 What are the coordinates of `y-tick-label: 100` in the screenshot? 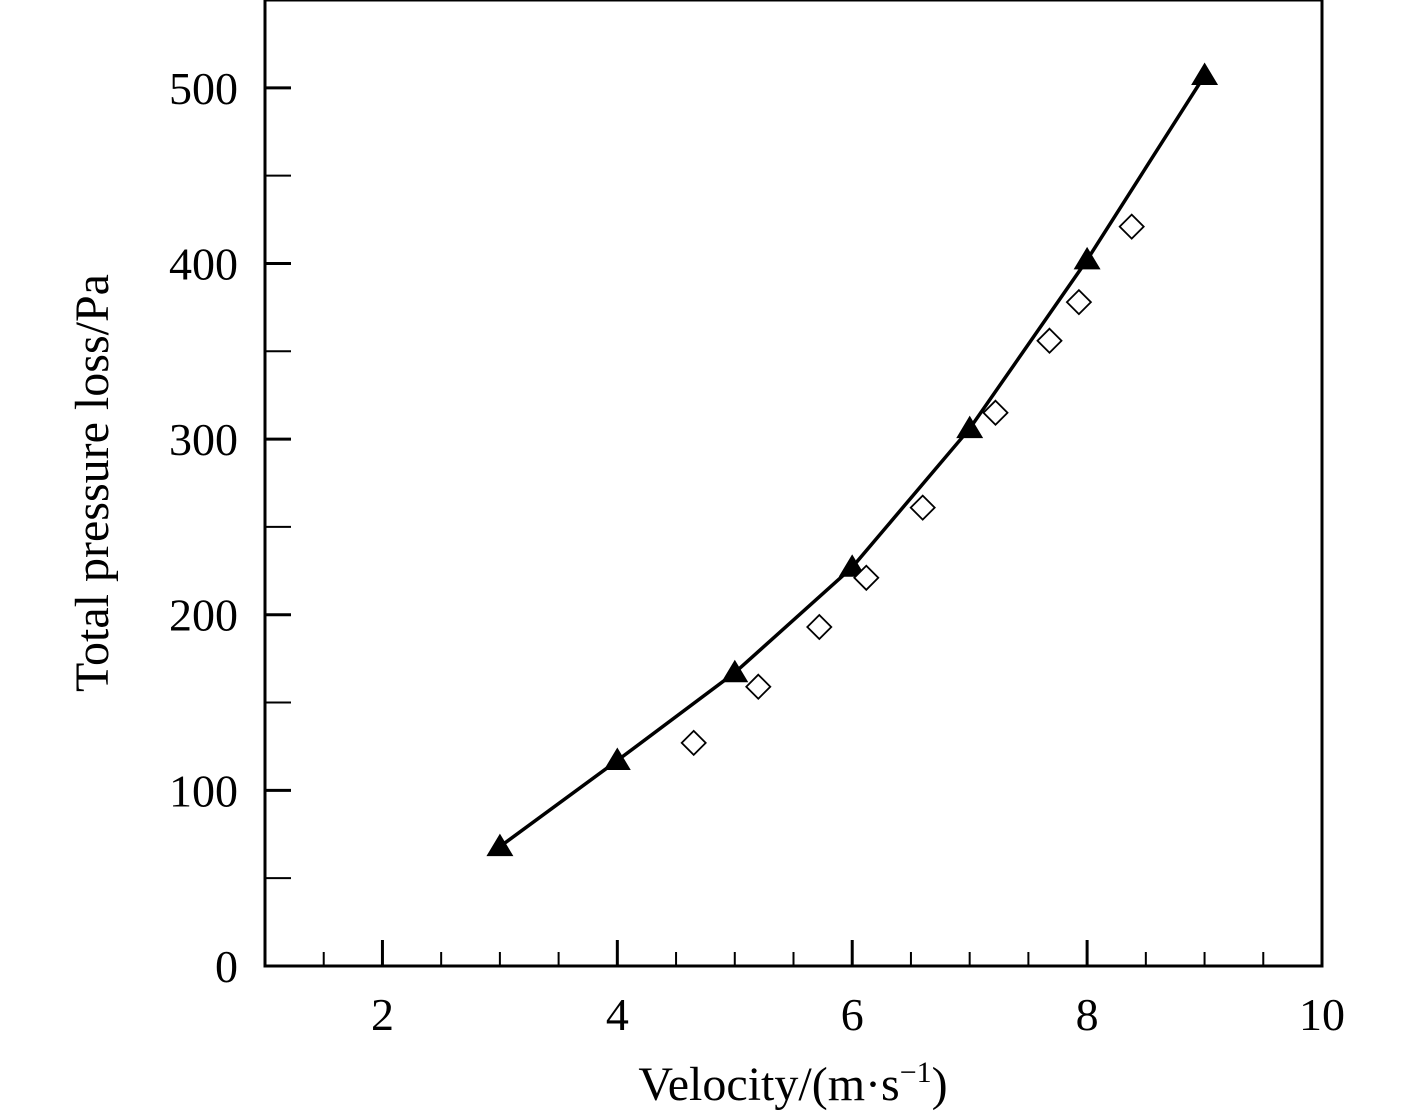 It's located at (203, 790).